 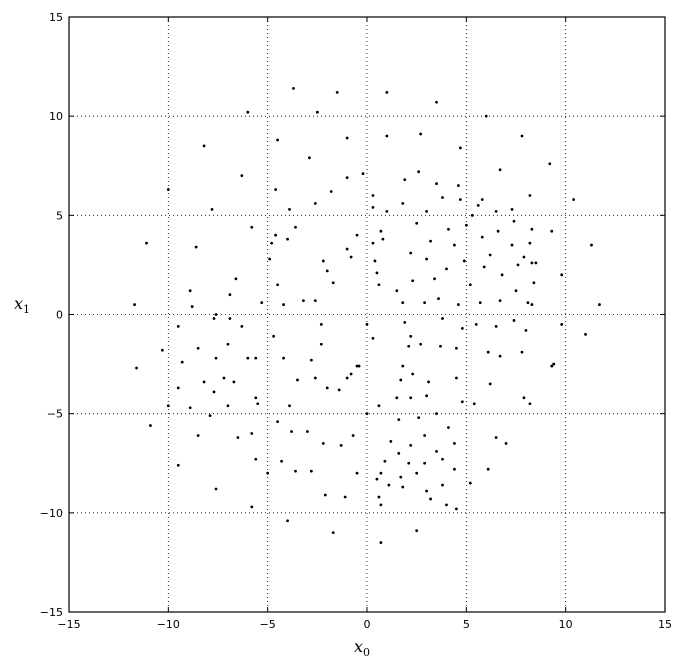 What do you see at coordinates (268, 624) in the screenshot?
I see `x-tick-label: −5` at bounding box center [268, 624].